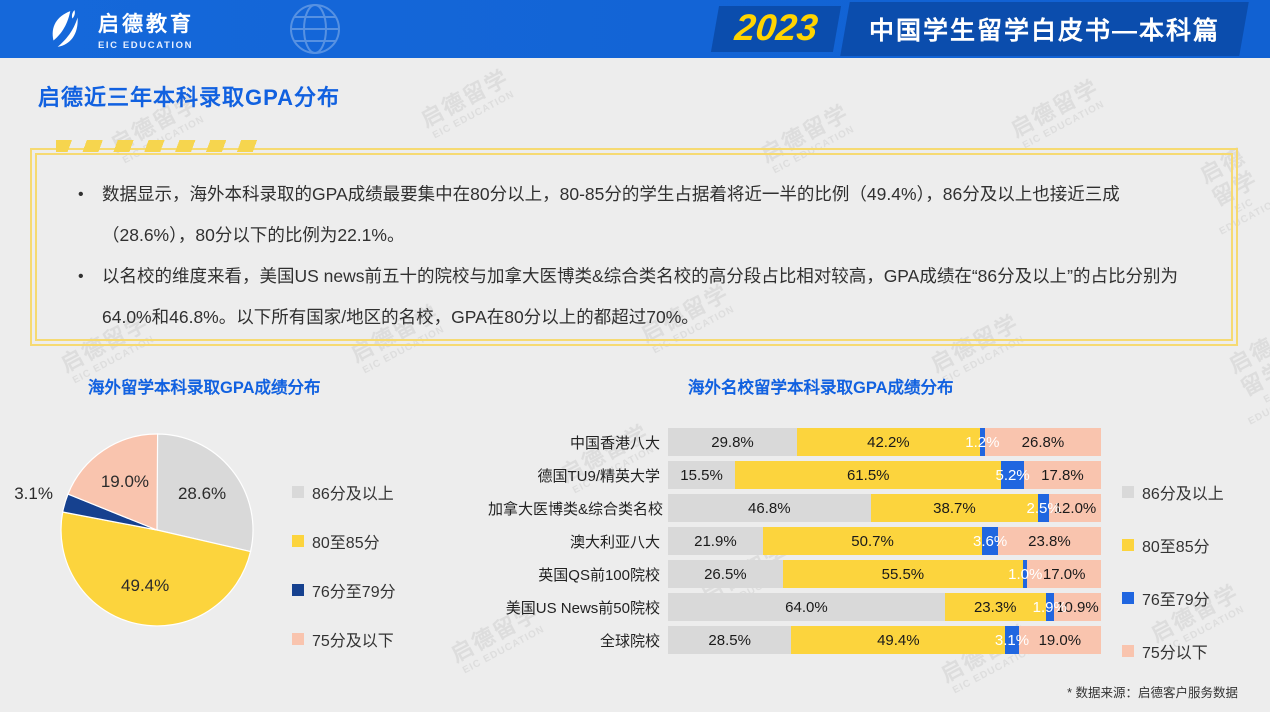 Image resolution: width=1270 pixels, height=712 pixels. I want to click on report-title-text: 中国学生留学白皮书—本科篇, so click(1044, 31).